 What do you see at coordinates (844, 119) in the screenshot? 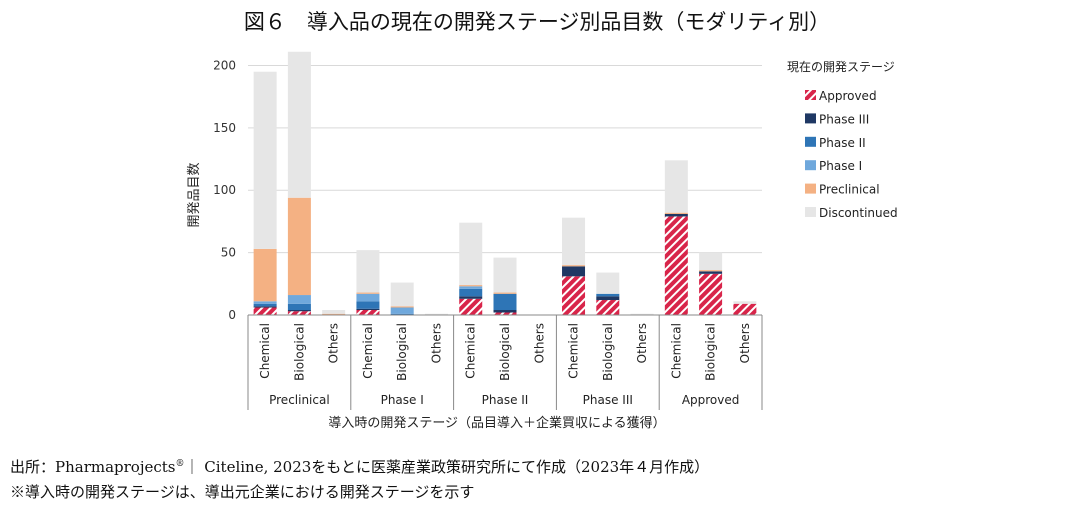
I see `legend-label: Phase III` at bounding box center [844, 119].